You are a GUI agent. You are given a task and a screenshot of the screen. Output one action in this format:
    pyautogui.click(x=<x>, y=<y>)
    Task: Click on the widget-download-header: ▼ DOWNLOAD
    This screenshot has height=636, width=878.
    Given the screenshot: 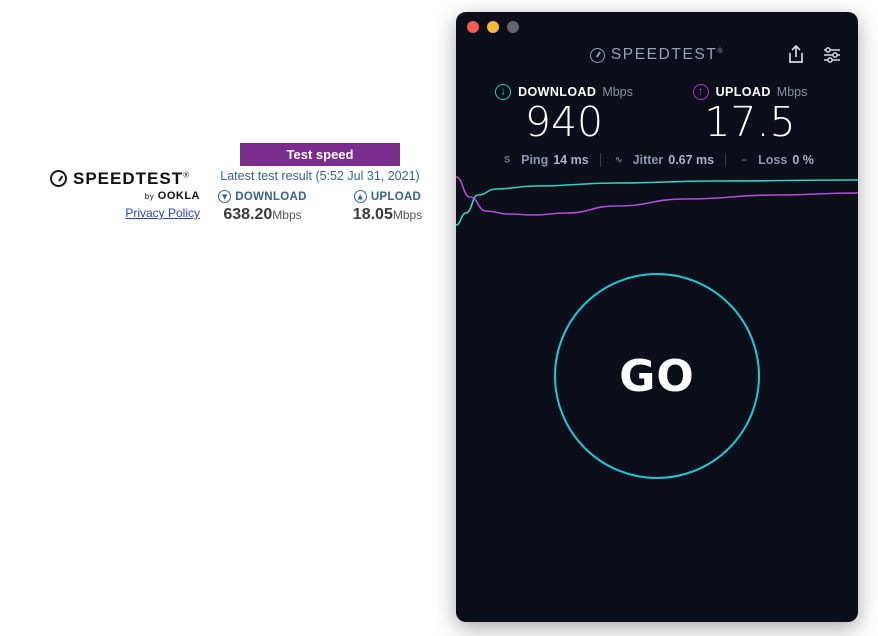 What is the action you would take?
    pyautogui.click(x=262, y=196)
    